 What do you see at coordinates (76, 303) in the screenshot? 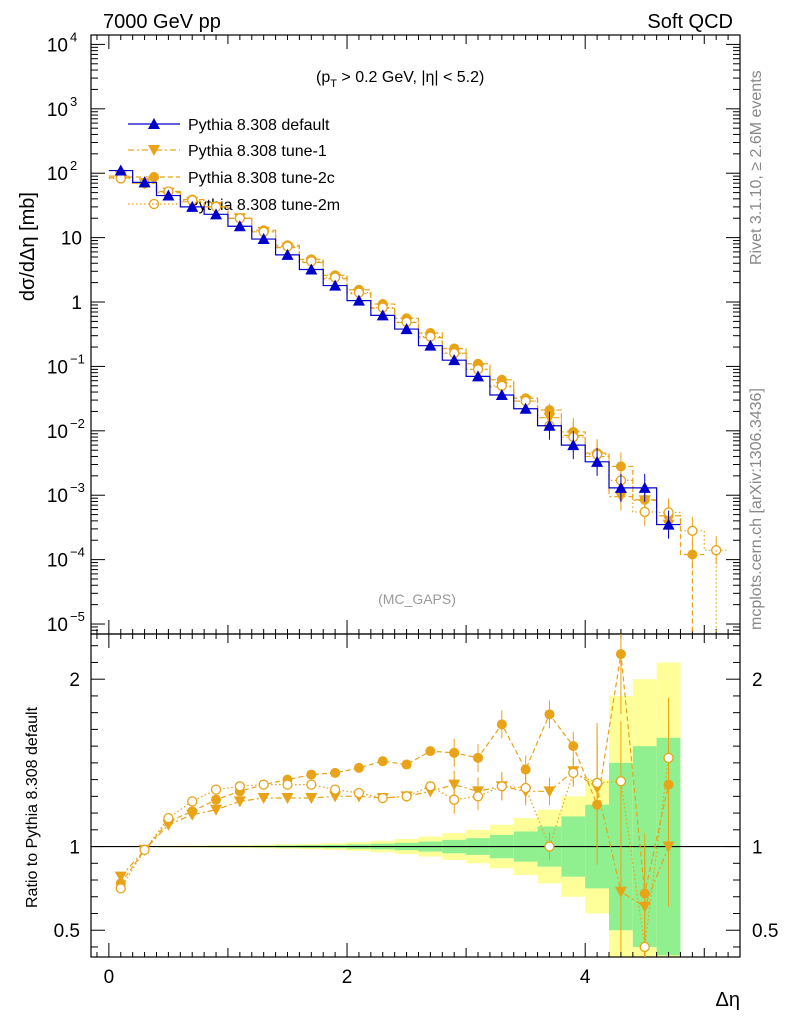
I see `main-y-tick-label: 1` at bounding box center [76, 303].